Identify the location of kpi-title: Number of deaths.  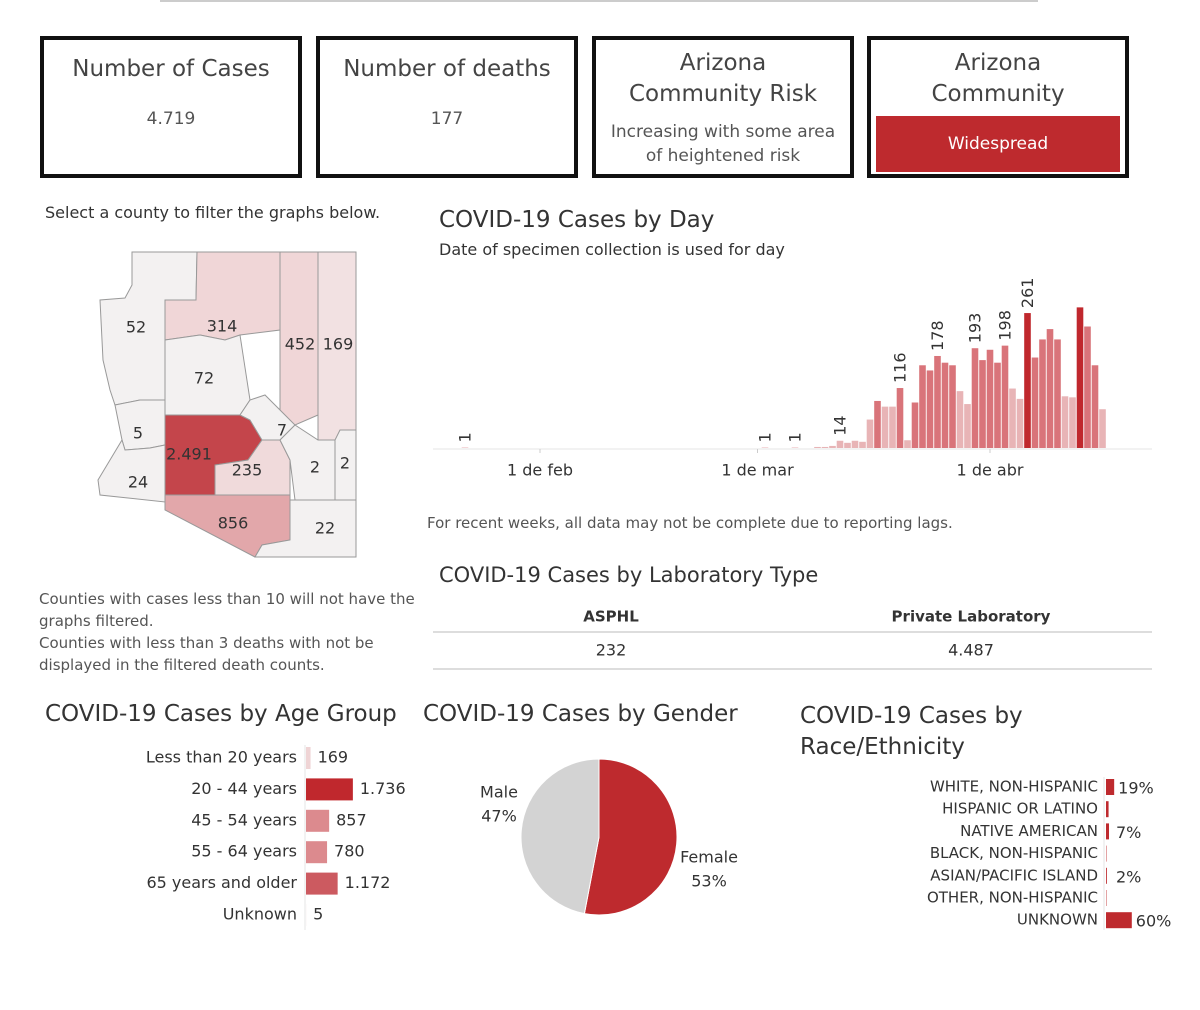
(447, 69).